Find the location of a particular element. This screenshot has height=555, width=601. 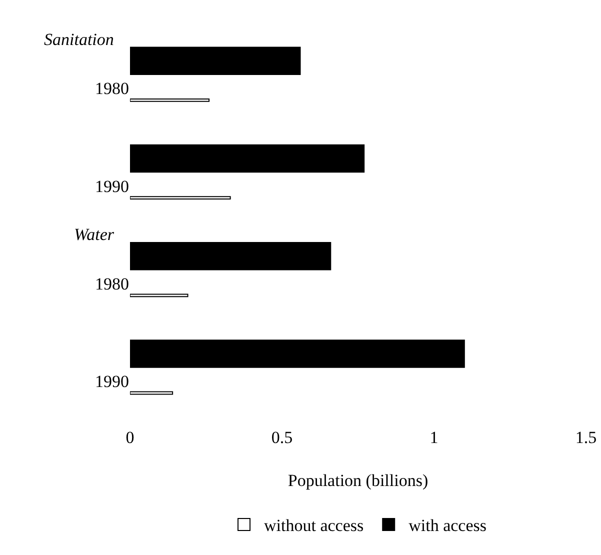

x-tick-label: 1.5 is located at coordinates (586, 437).